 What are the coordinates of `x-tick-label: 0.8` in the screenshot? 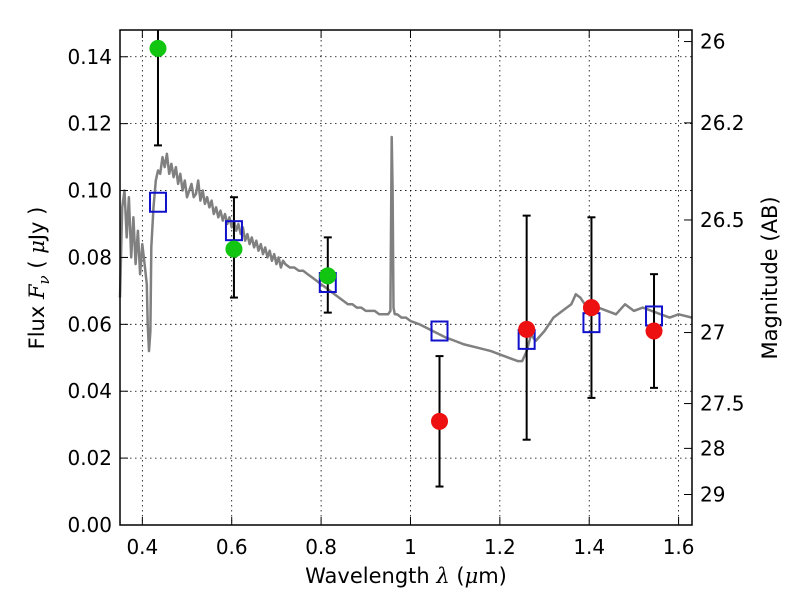 It's located at (321, 547).